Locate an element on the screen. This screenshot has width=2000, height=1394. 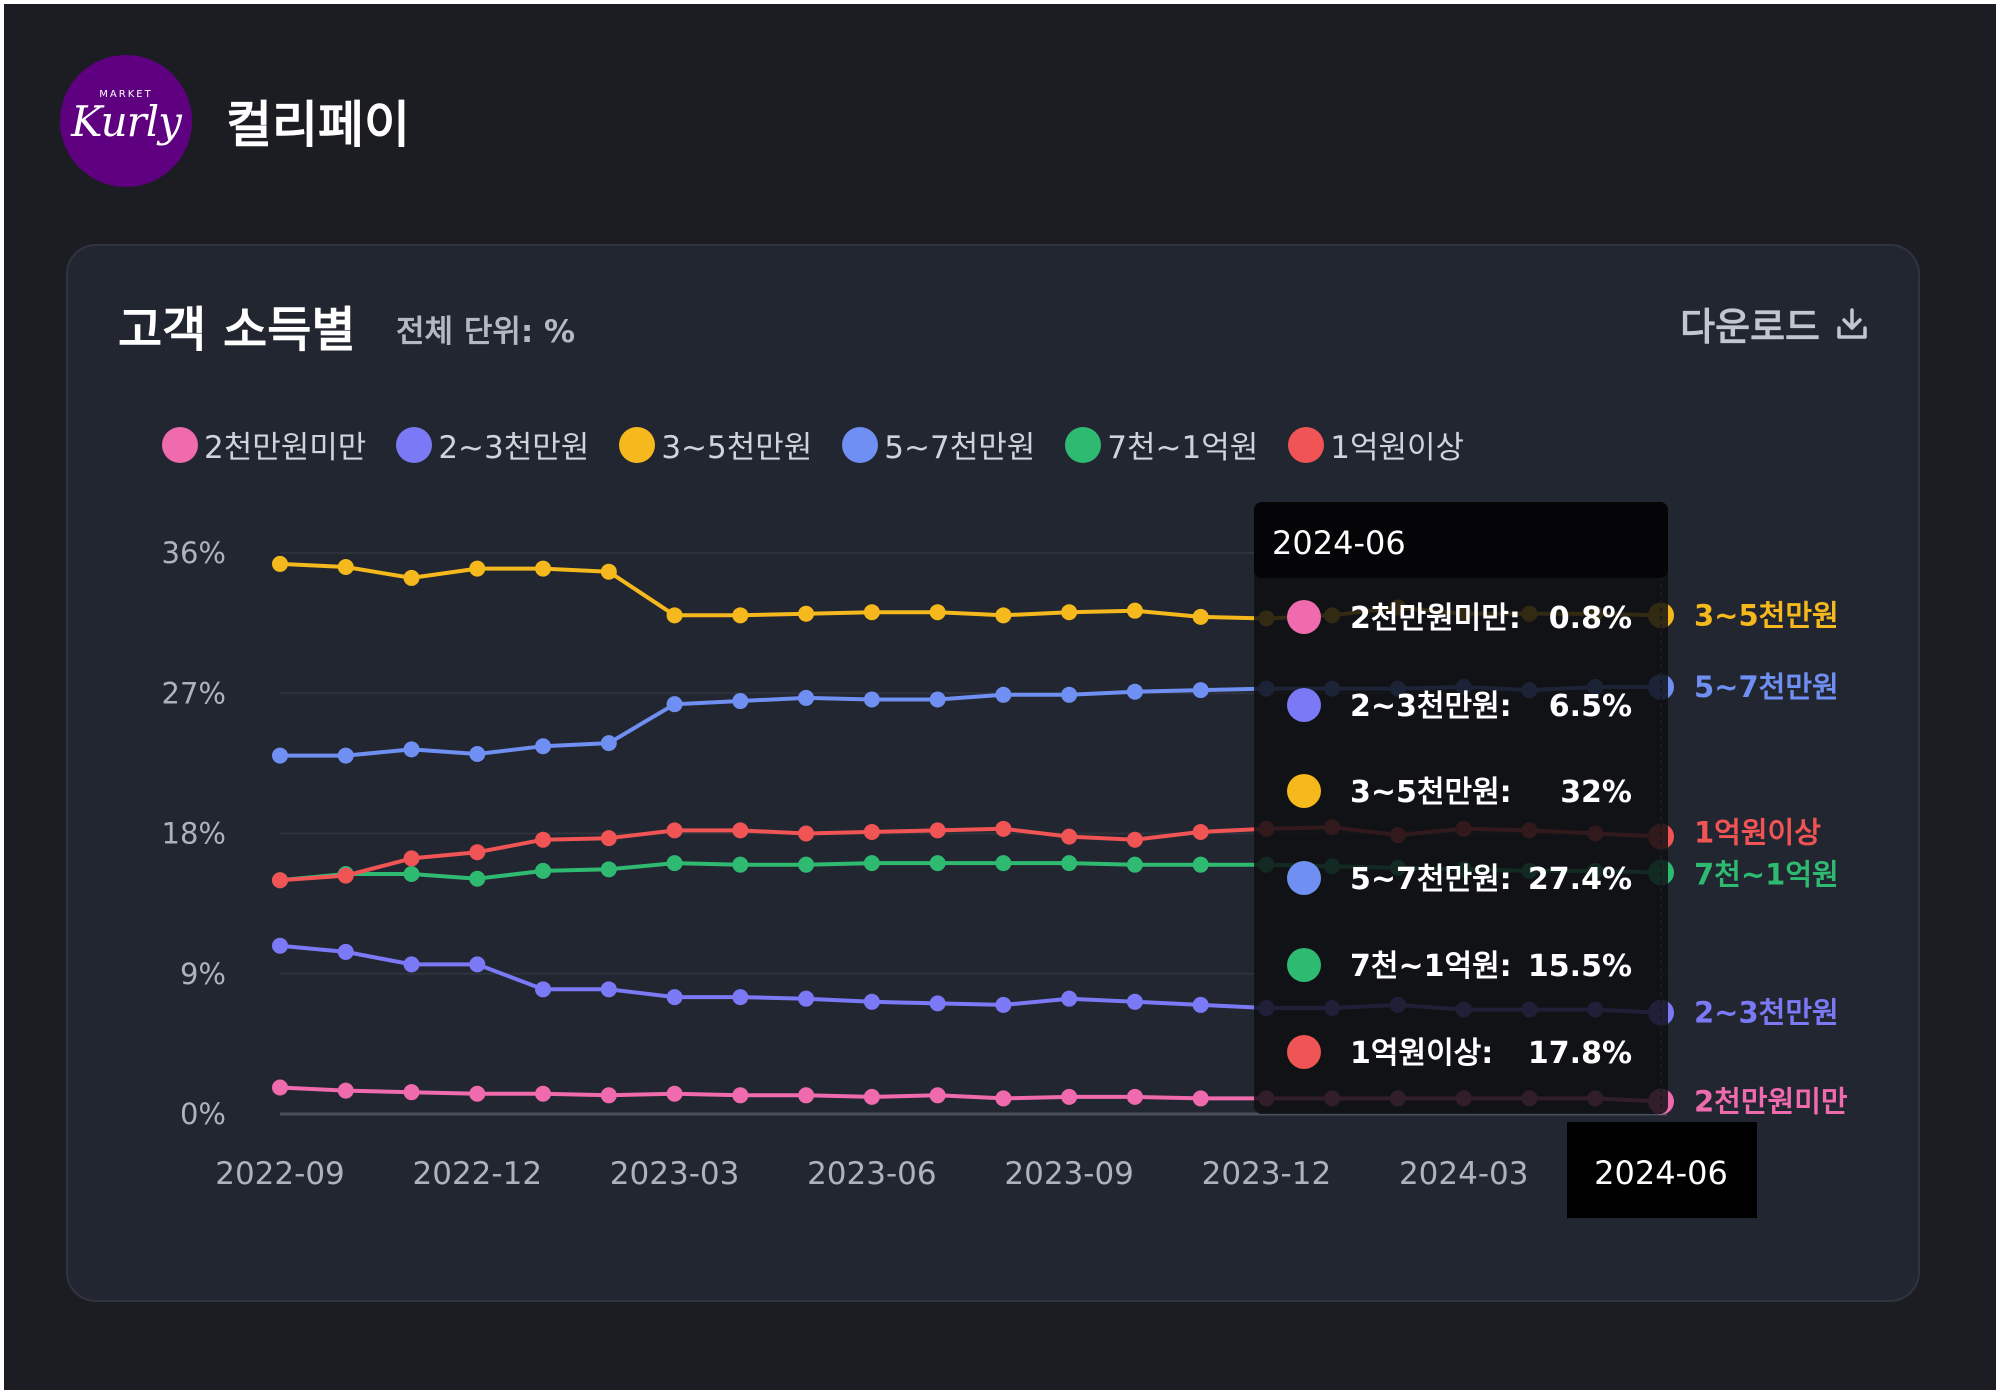
legend-item: 3~5천만원 is located at coordinates (715, 444).